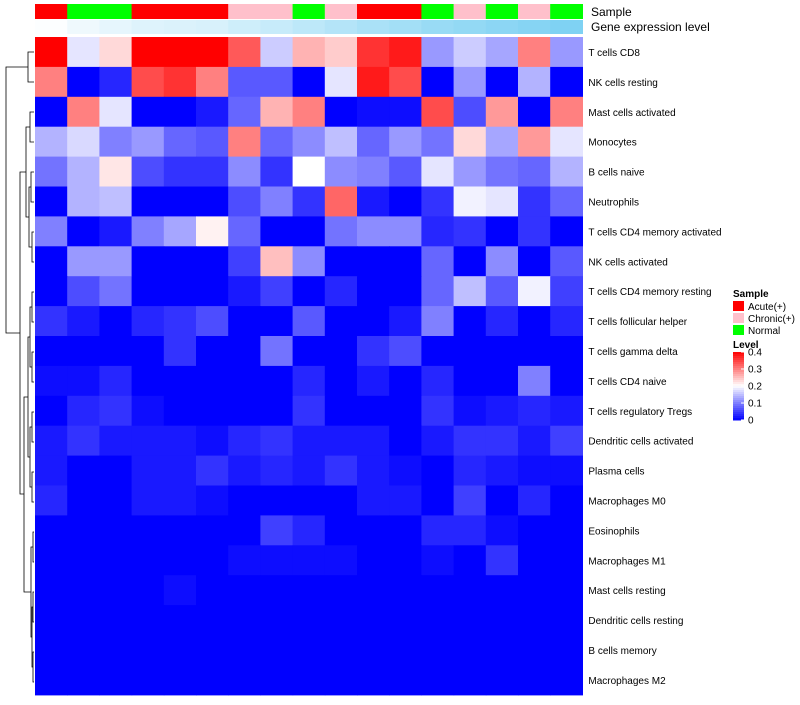 Image resolution: width=800 pixels, height=705 pixels. I want to click on row-label: Plasma cells, so click(616, 472).